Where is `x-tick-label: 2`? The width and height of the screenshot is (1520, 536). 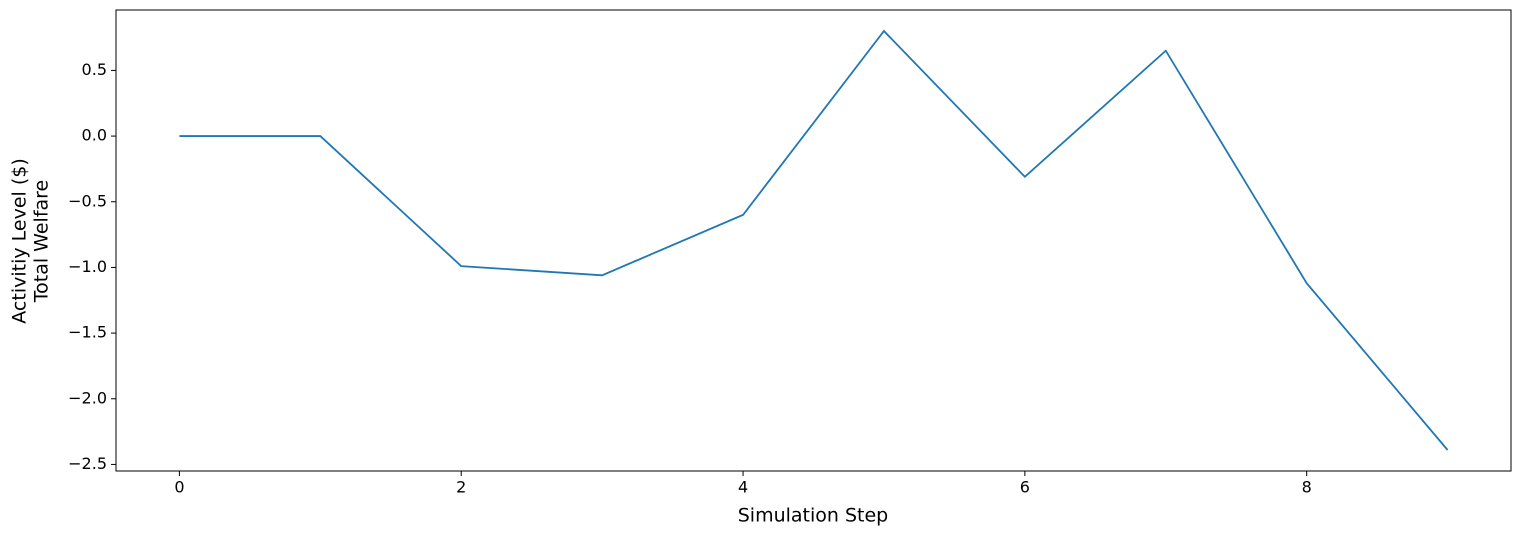 x-tick-label: 2 is located at coordinates (461, 487).